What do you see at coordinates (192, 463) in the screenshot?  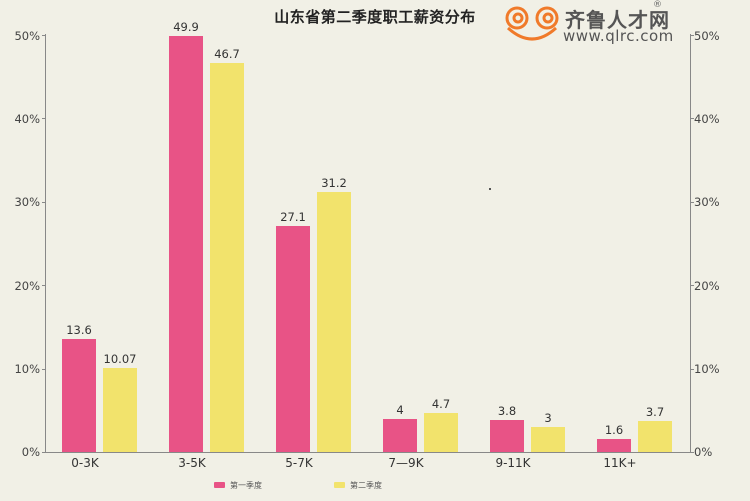 I see `x-label-1: 3-5K` at bounding box center [192, 463].